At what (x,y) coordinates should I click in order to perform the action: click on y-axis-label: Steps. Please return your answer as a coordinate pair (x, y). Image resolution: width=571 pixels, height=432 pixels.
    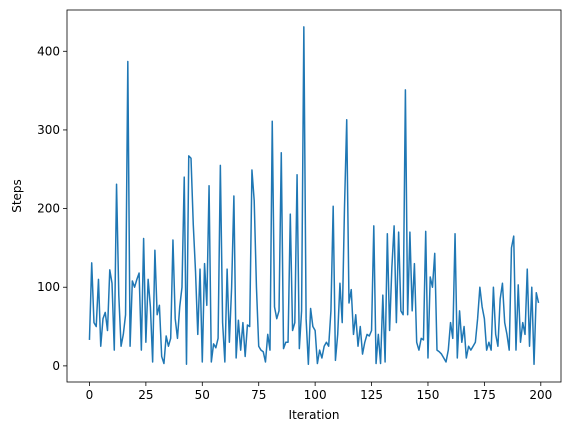
    Looking at the image, I should click on (17, 196).